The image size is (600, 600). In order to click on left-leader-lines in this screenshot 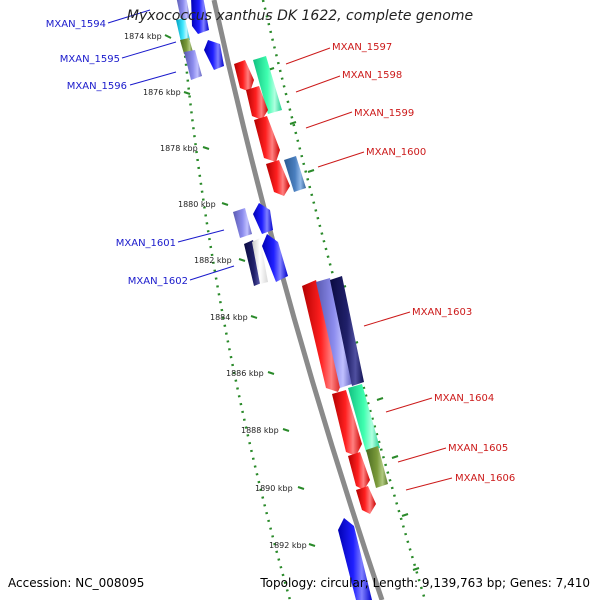, I will do `click(171, 145)`.